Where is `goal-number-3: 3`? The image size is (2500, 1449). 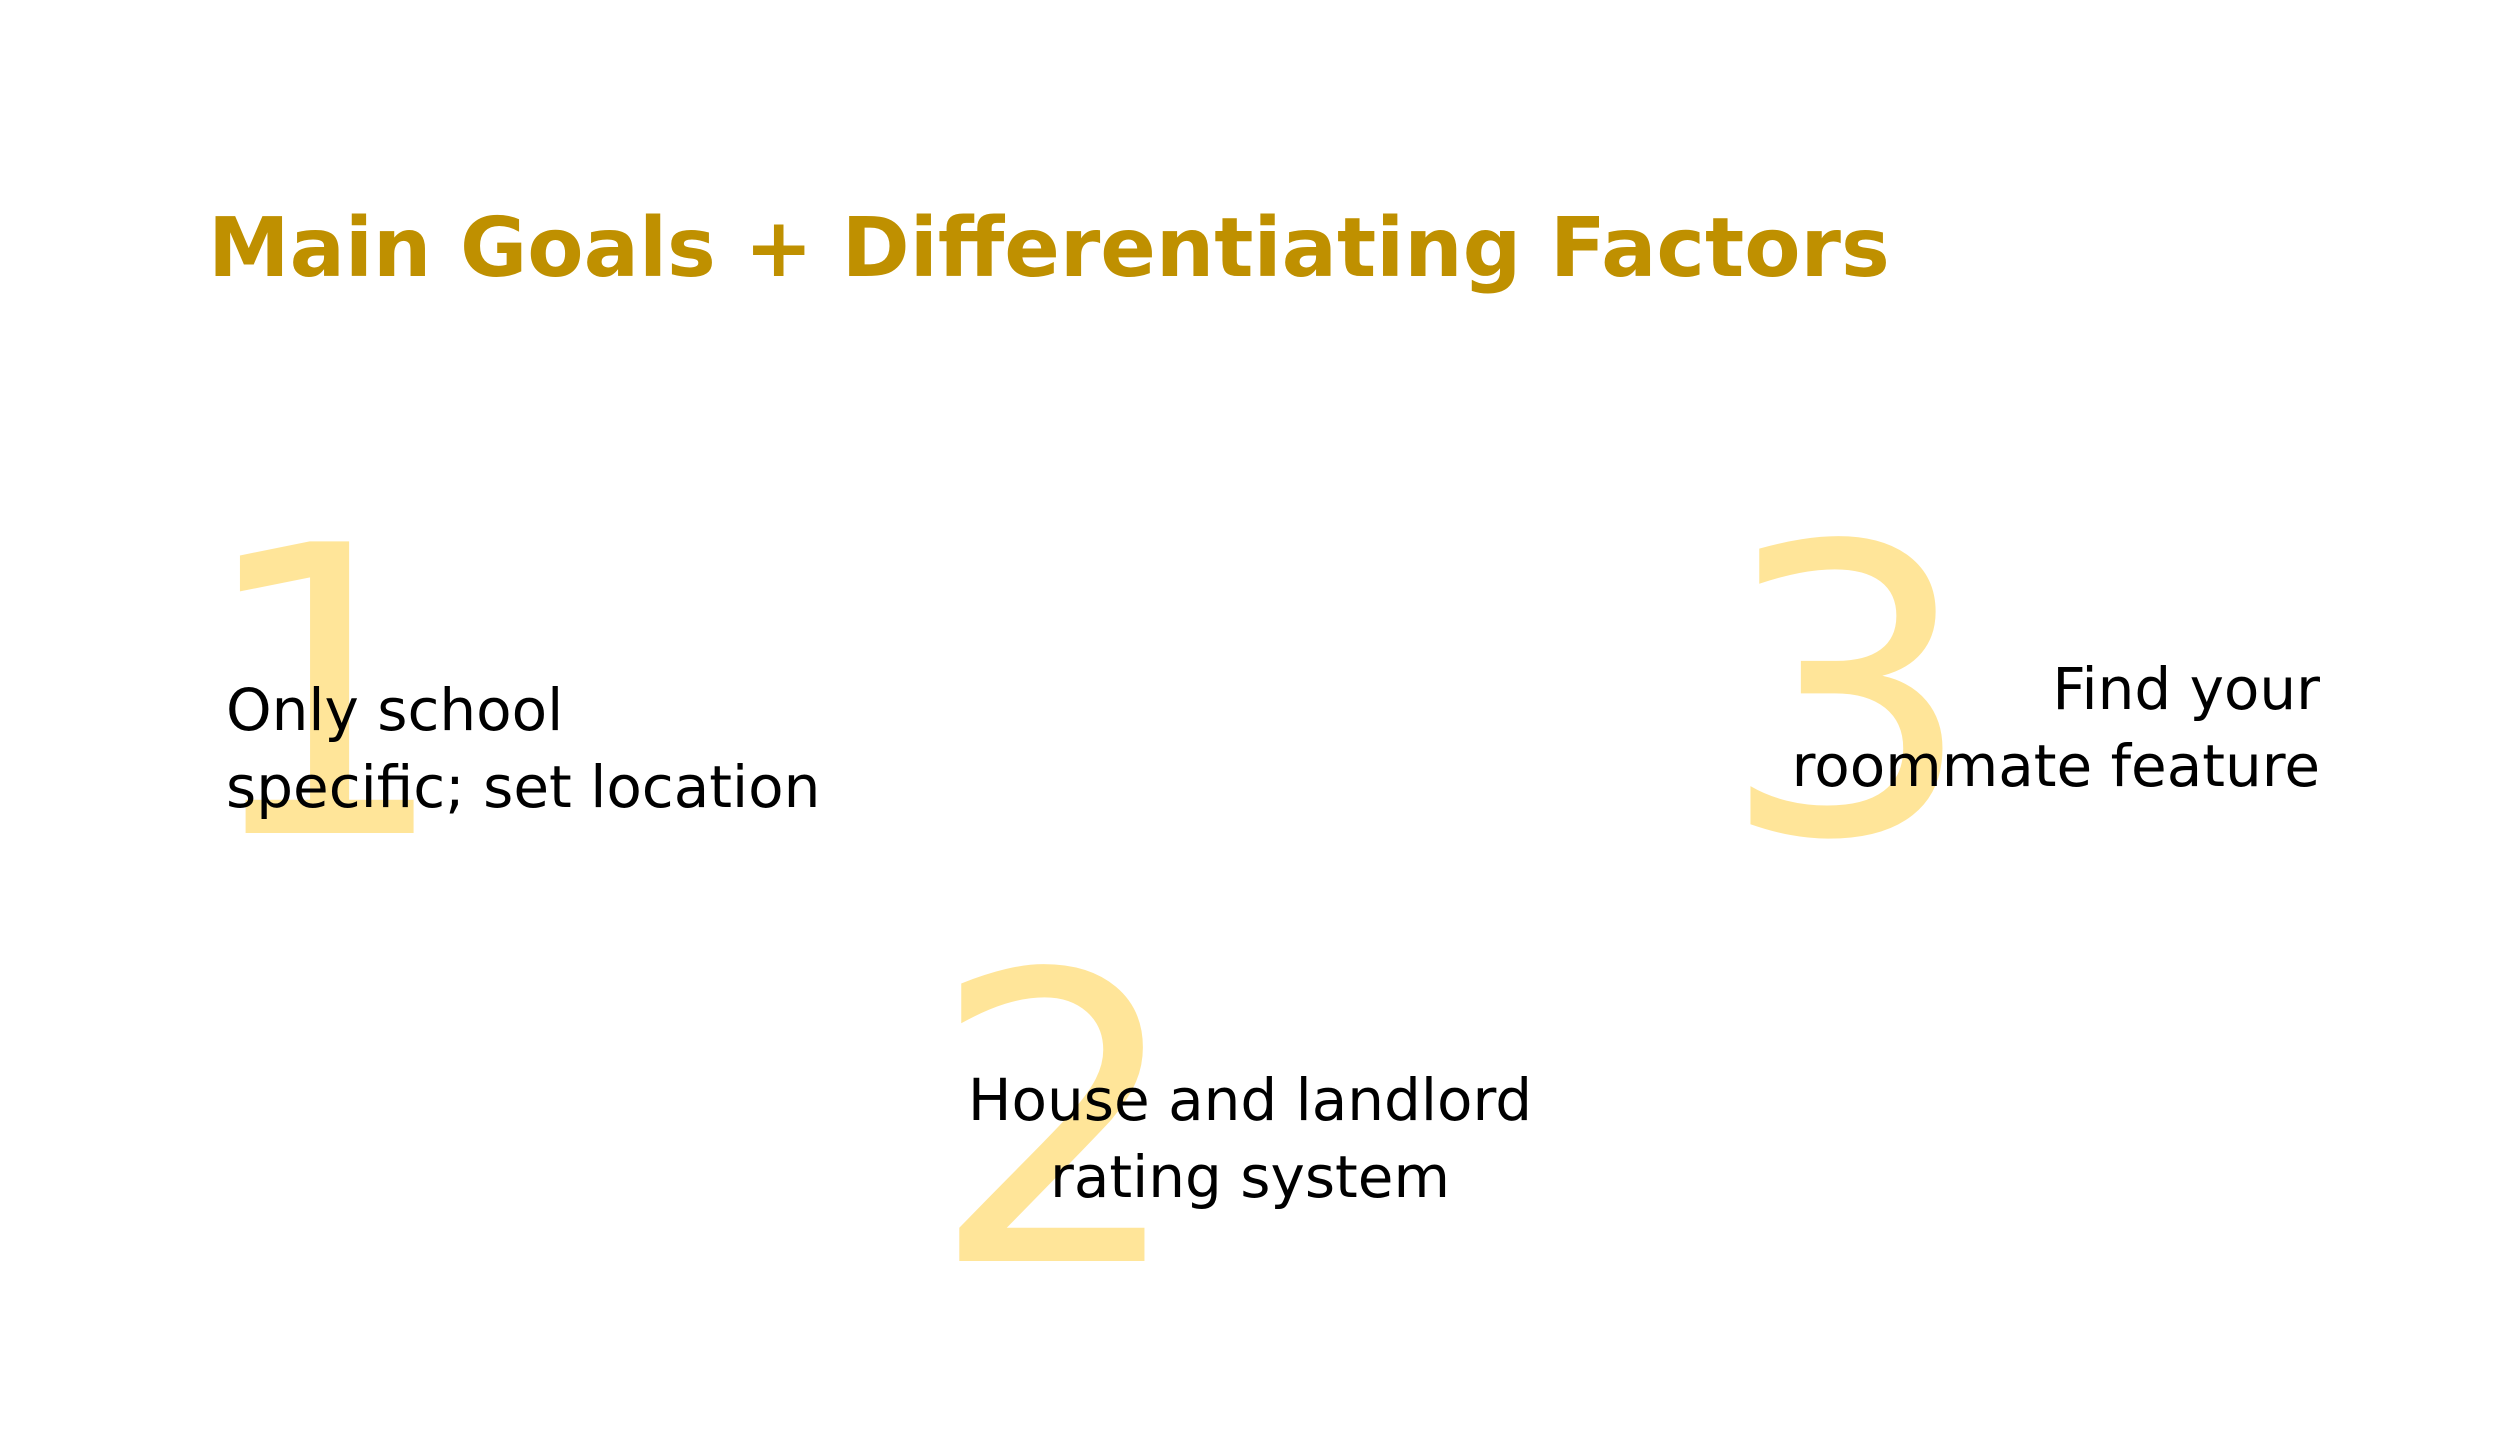 goal-number-3: 3 is located at coordinates (1847, 695).